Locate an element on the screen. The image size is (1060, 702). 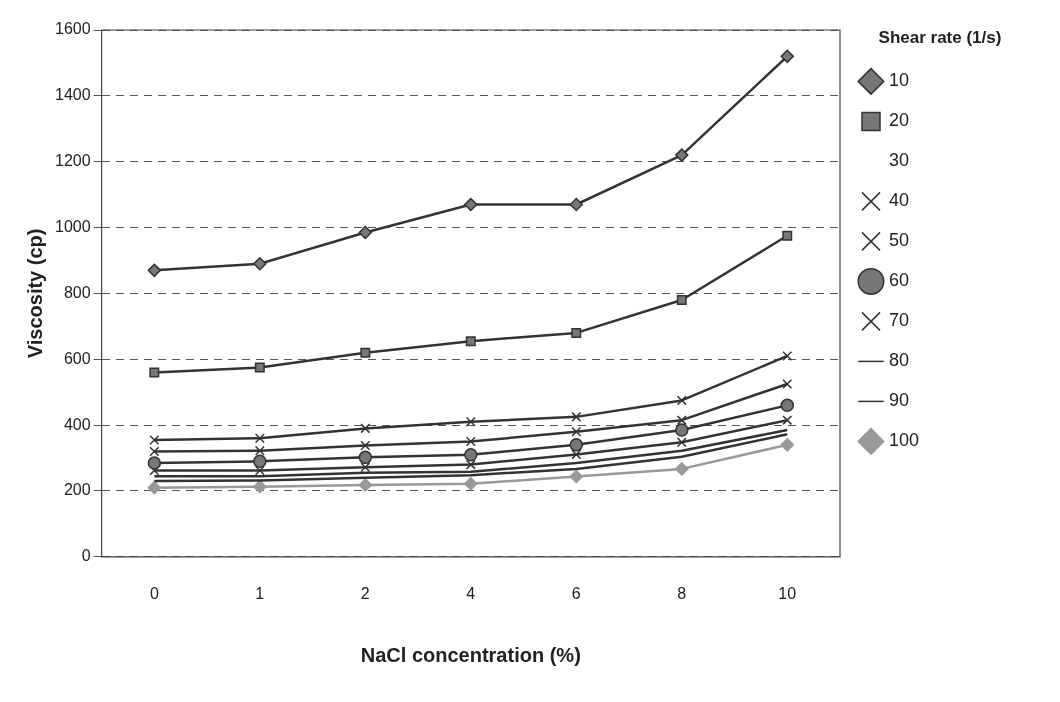
x-axis-title: NaCl concentration (%) is located at coordinates (470, 654).